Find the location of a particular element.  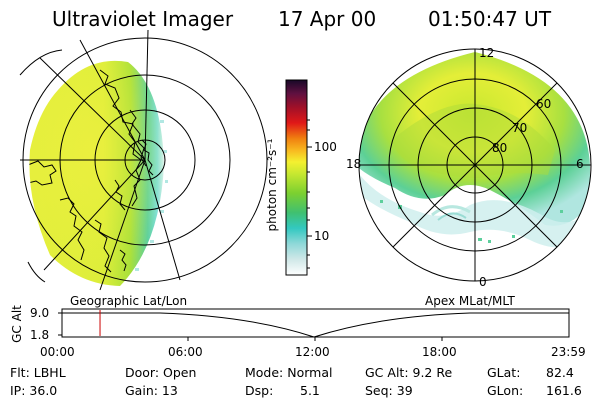

time-tick-1800: 18:00 is located at coordinates (439, 352).